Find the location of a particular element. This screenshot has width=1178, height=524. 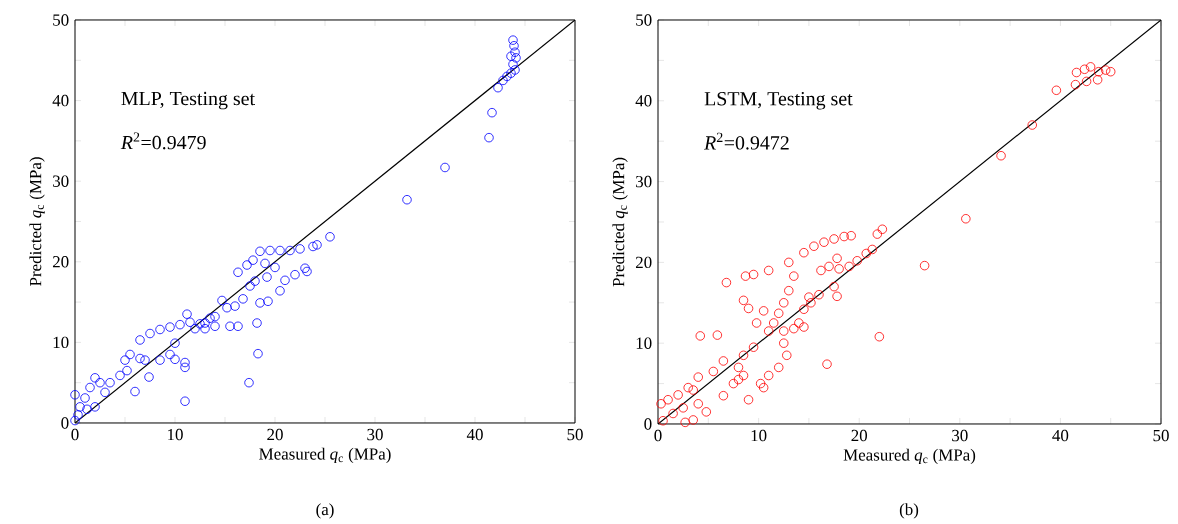

annotation: MLP, Testing set is located at coordinates (188, 100).